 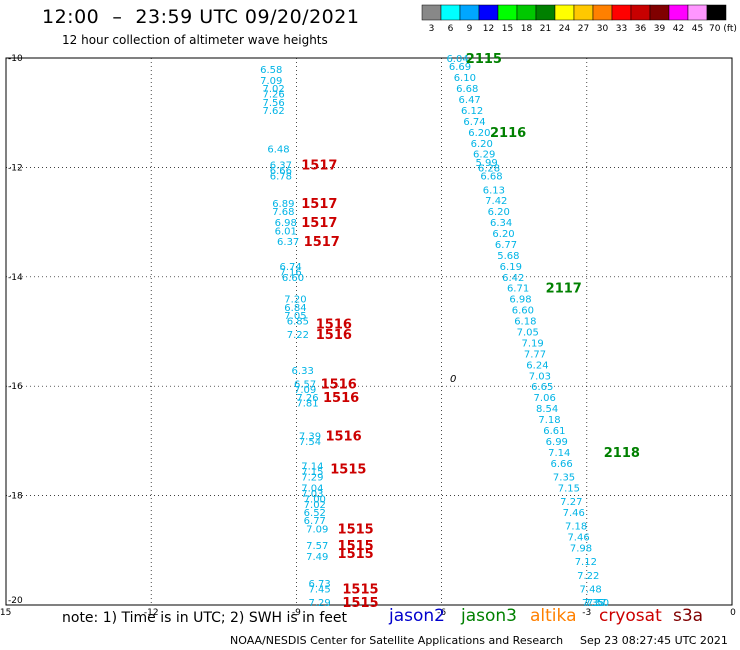 I want to click on data-point-jason3: 7.14, so click(x=559, y=453).